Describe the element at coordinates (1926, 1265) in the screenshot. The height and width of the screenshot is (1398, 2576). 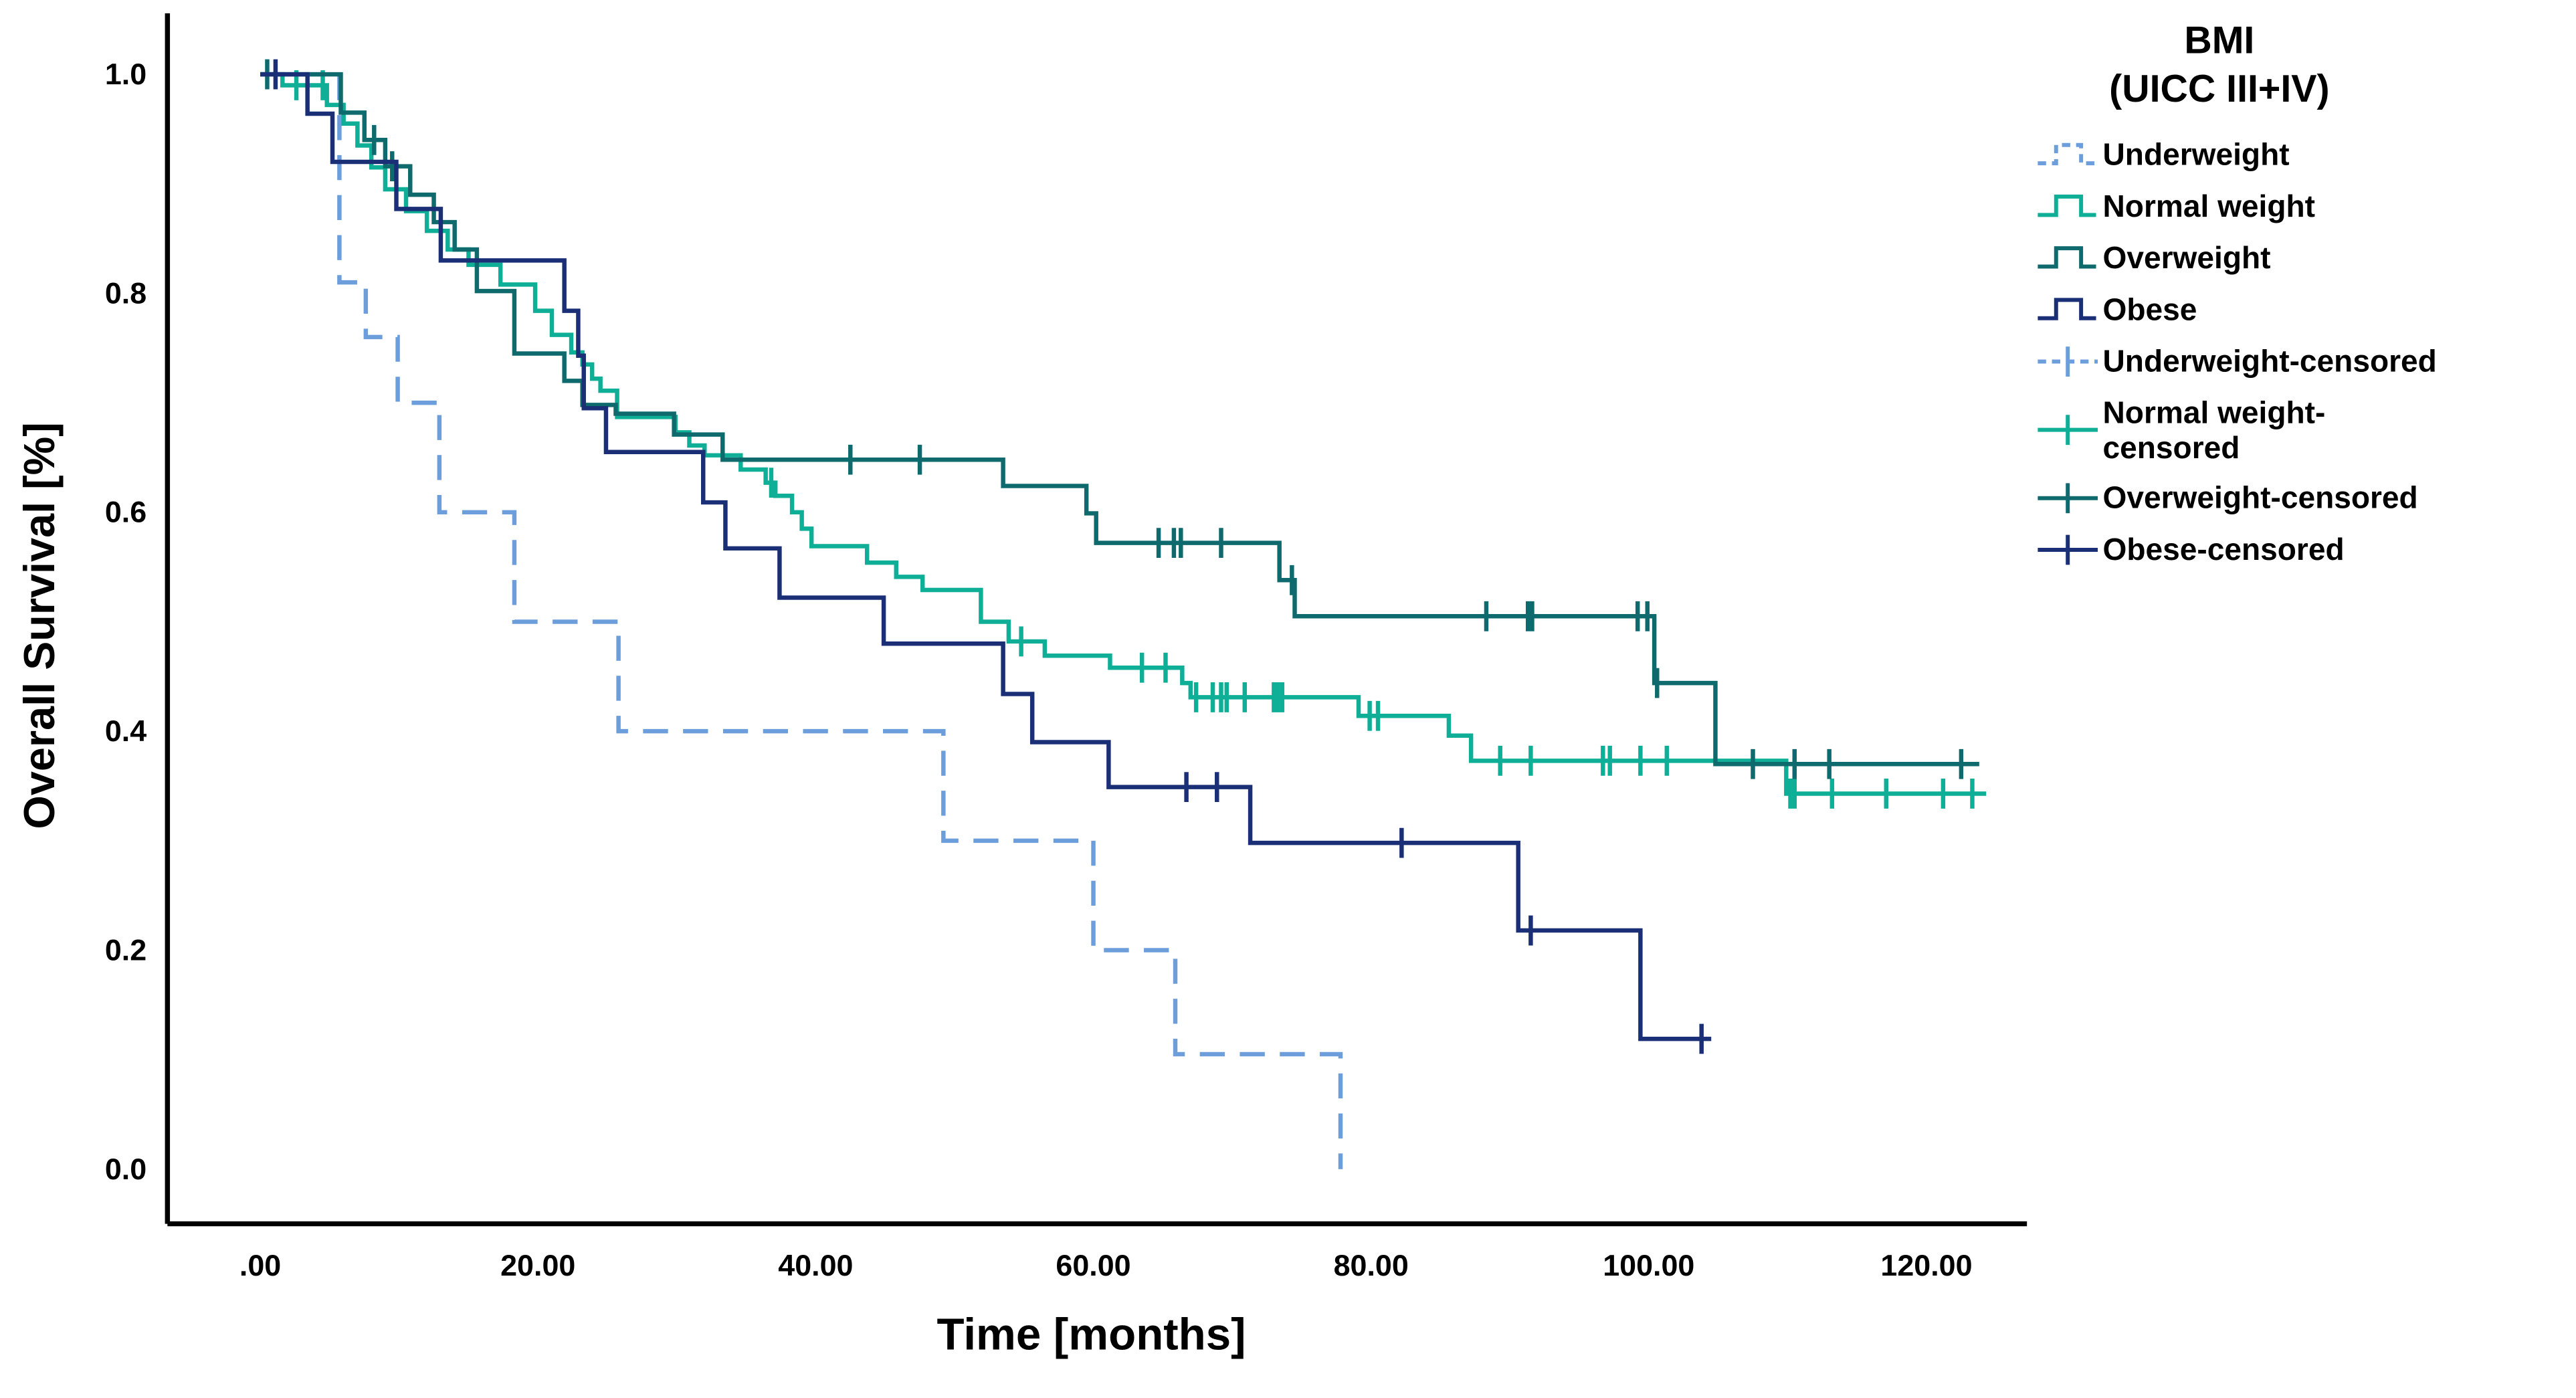
I see `x-tick-label: 120.00` at that location.